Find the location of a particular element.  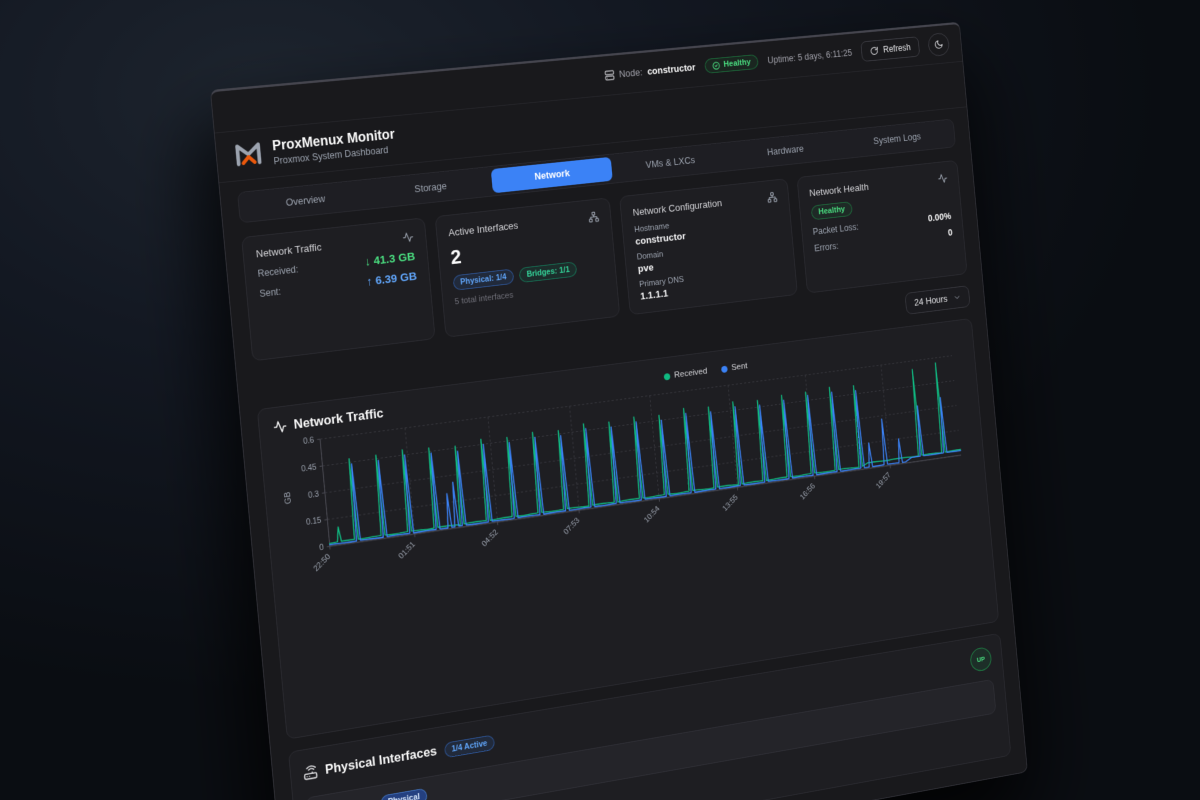

sent-value: ↑ 6.39 GB is located at coordinates (392, 279).